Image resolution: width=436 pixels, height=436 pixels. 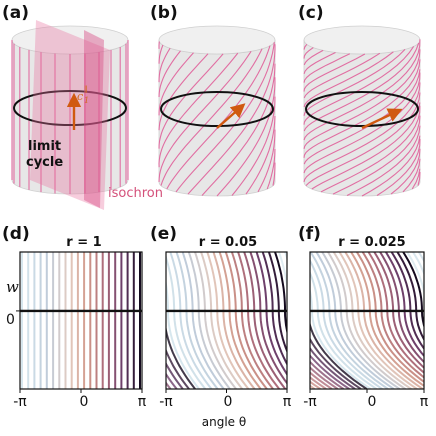 What do you see at coordinates (10, 320) in the screenshot?
I see `y-tick-zero: 0` at bounding box center [10, 320].